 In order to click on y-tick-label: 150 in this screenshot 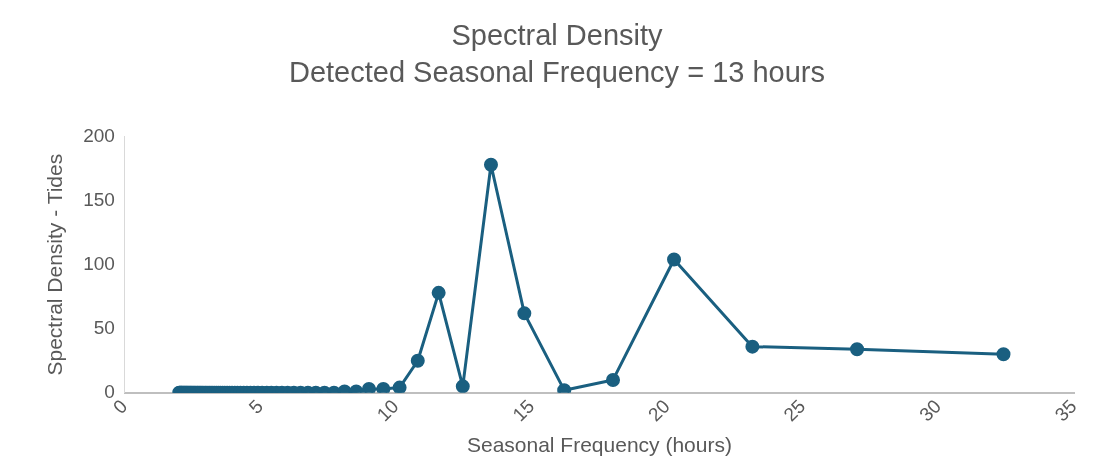, I will do `click(99, 199)`.